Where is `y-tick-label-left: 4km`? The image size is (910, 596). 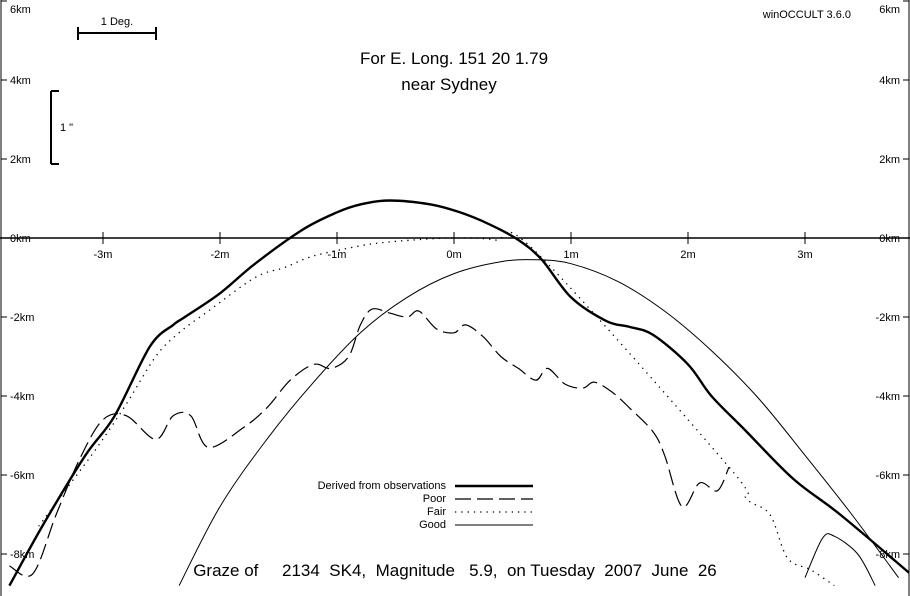
y-tick-label-left: 4km is located at coordinates (20, 81).